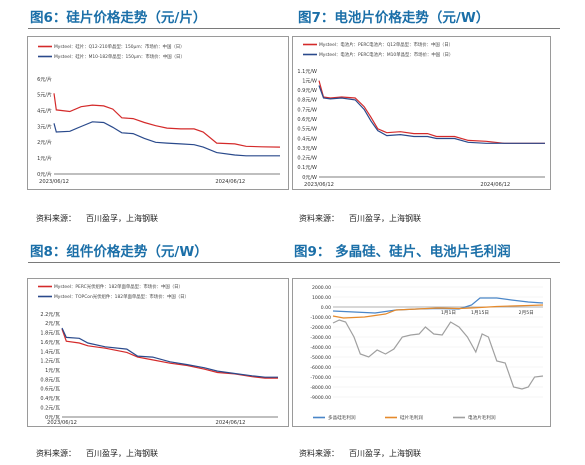  Describe the element at coordinates (307, 139) in the screenshot. I see `fig7-ytick-label: 0.4元/W` at that location.